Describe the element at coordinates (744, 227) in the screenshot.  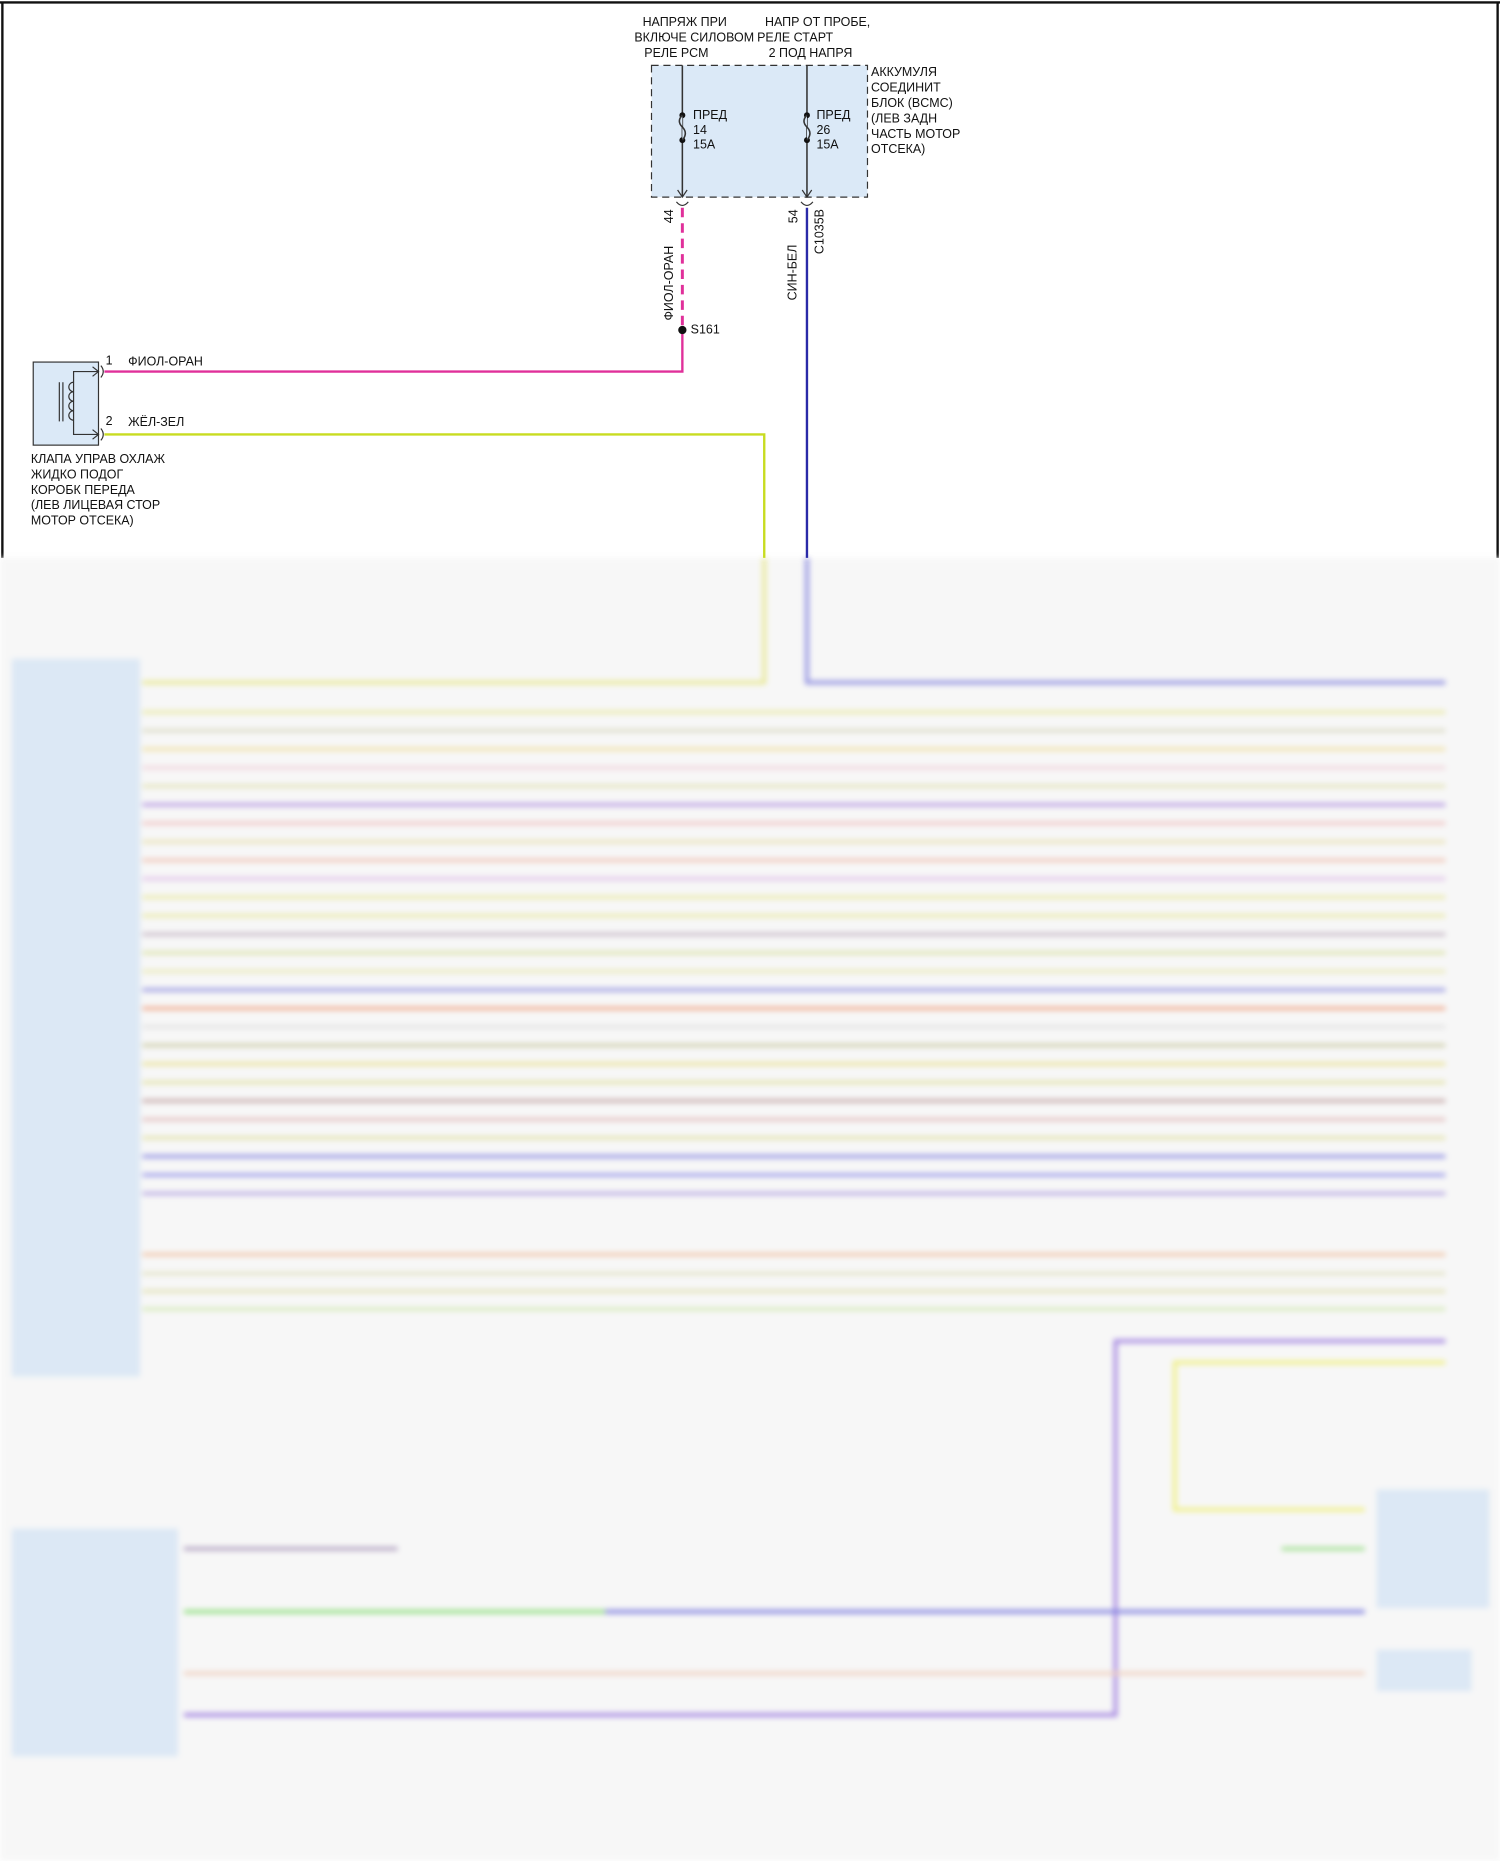
I see `connector-c1035b: 44 54 C1035B` at that location.